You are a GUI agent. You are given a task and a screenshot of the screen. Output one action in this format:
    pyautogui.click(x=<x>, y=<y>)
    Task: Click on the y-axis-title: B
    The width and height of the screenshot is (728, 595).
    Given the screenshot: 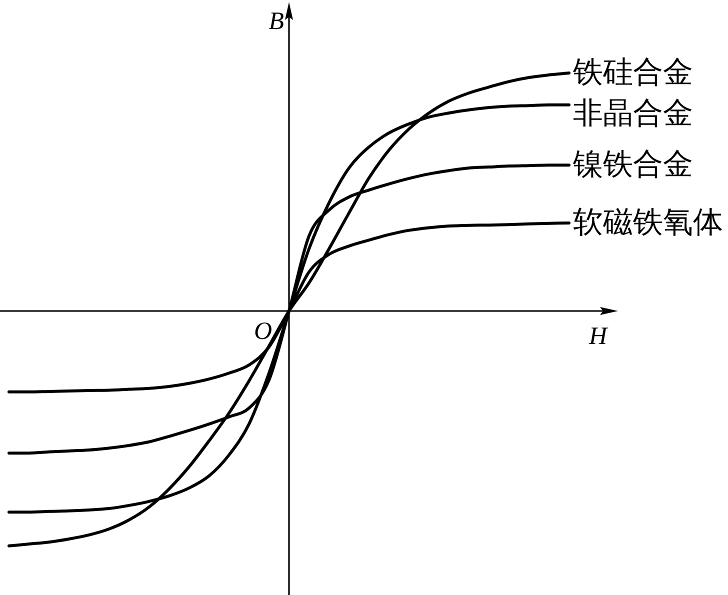 What is the action you would take?
    pyautogui.click(x=276, y=21)
    